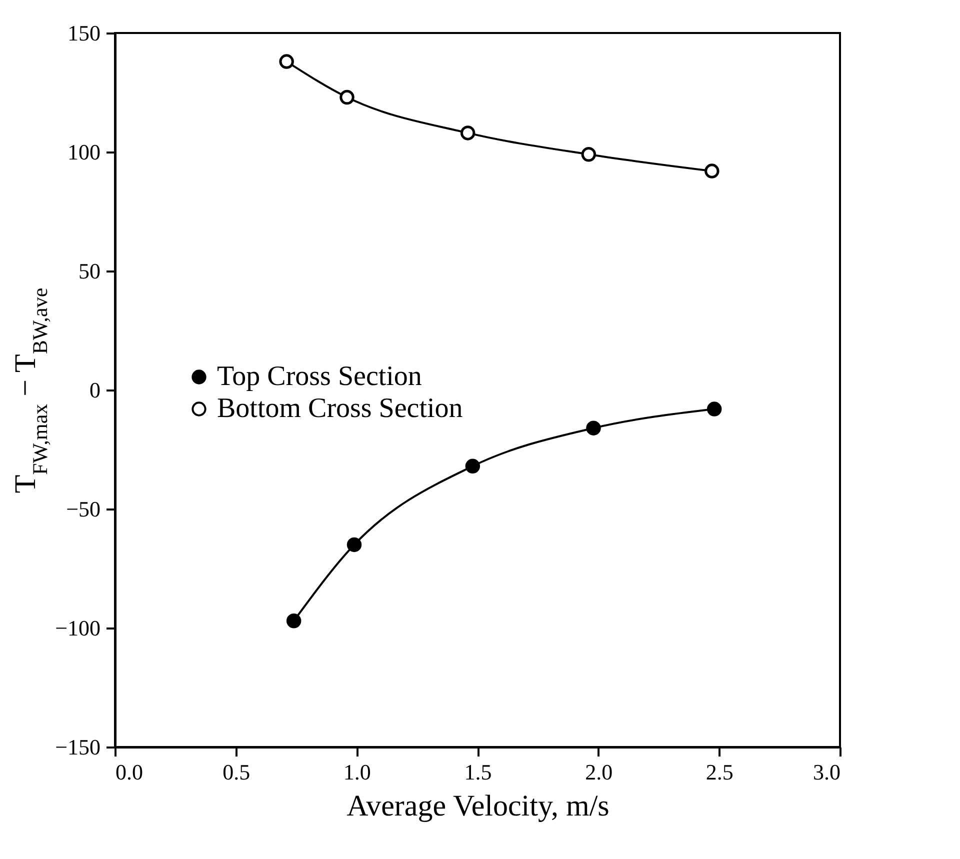  I want to click on y-tick-label: −50, so click(83, 509).